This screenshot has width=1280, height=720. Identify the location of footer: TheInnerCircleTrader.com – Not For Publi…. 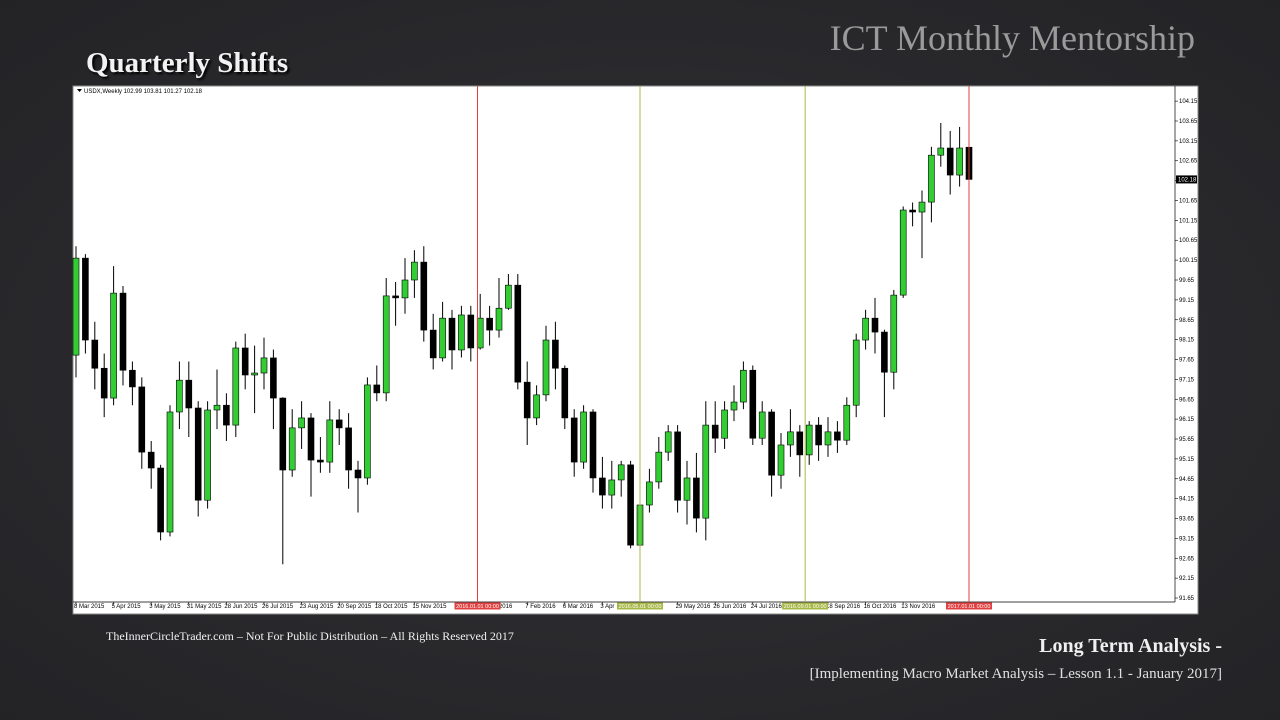
(310, 636).